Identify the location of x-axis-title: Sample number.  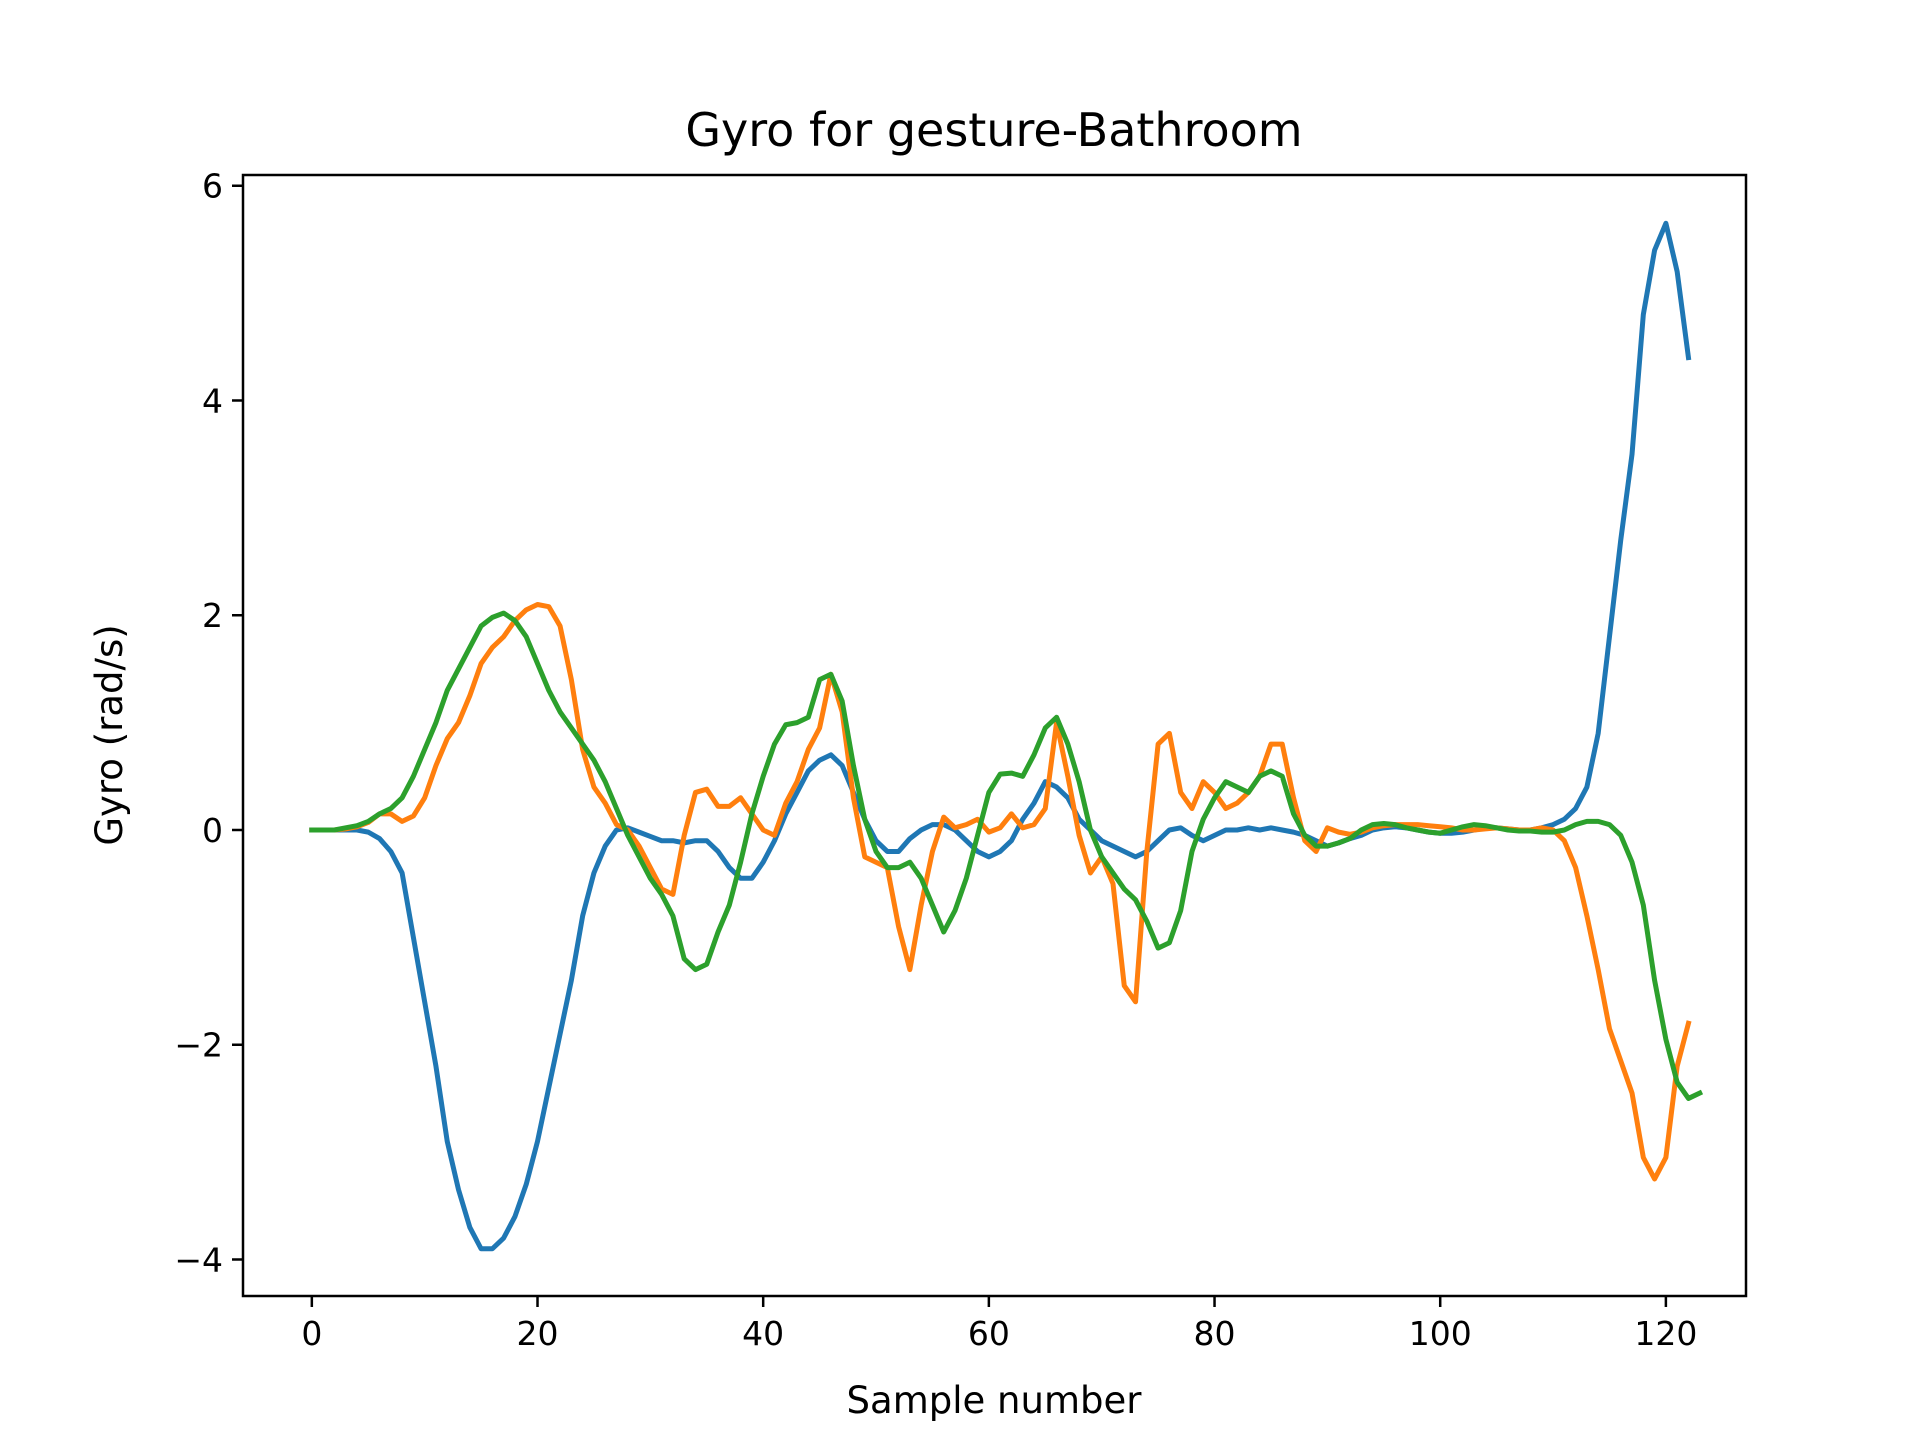
(995, 1400).